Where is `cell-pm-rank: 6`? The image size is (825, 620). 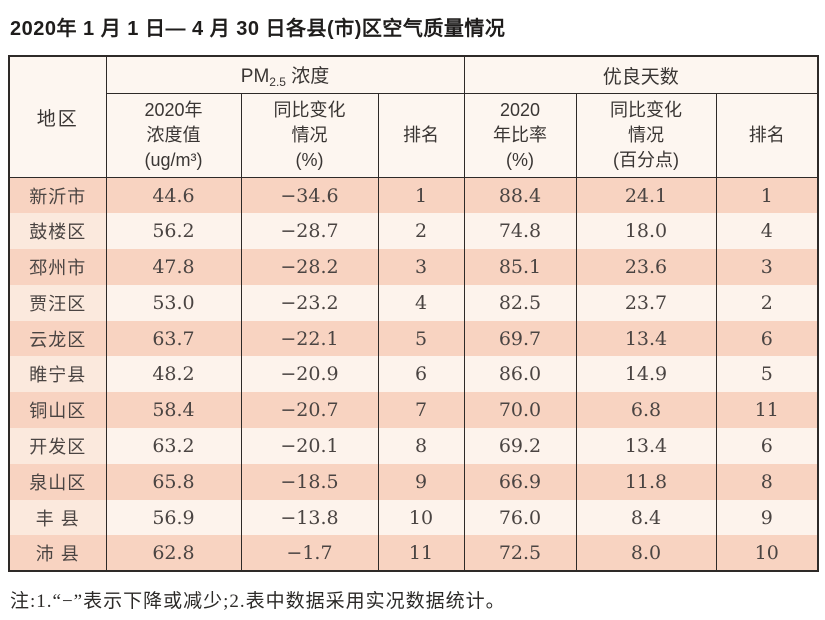
cell-pm-rank: 6 is located at coordinates (421, 374).